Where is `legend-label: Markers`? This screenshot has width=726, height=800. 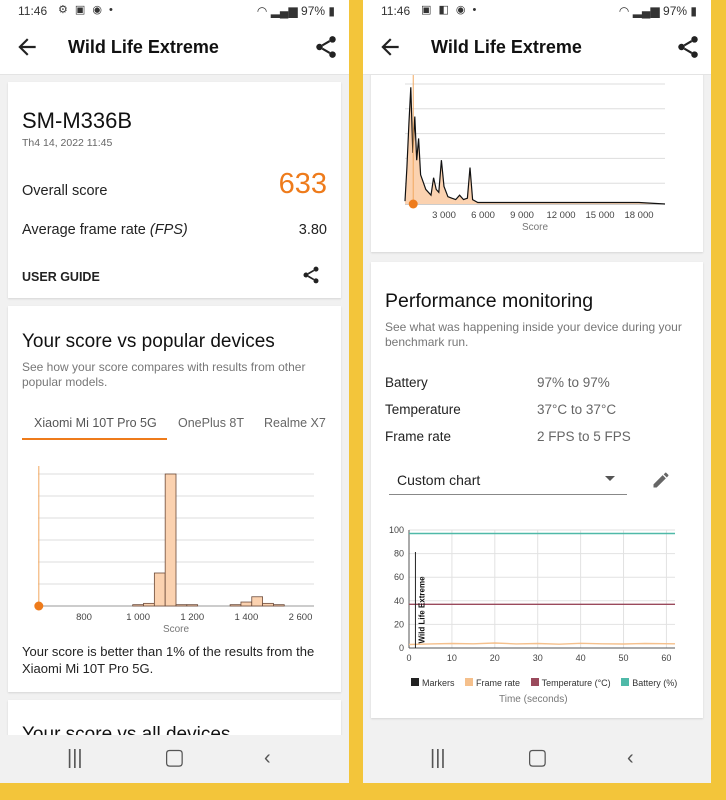 legend-label: Markers is located at coordinates (438, 683).